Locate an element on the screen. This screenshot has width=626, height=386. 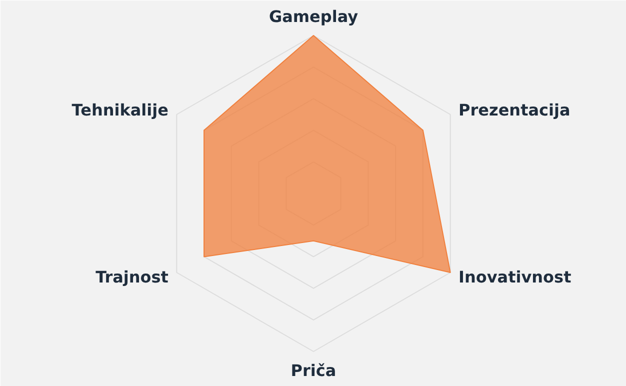
spoke-label: Inovativnost is located at coordinates (515, 277).